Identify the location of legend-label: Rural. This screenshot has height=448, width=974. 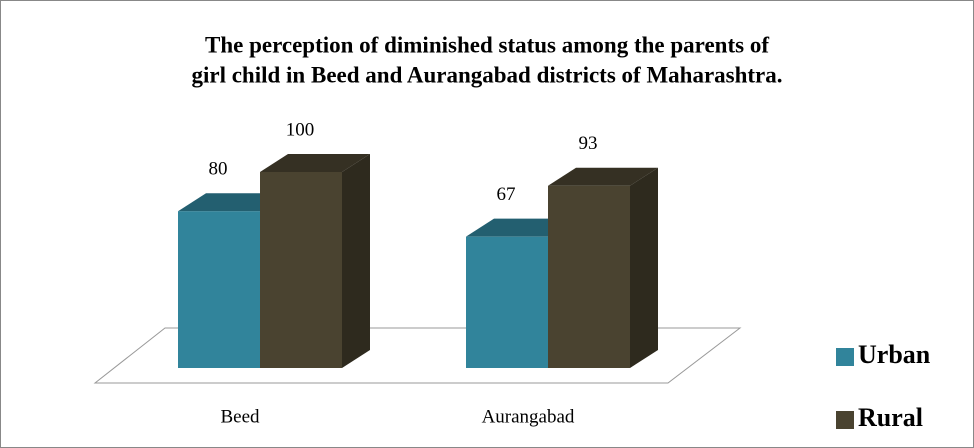
(890, 417).